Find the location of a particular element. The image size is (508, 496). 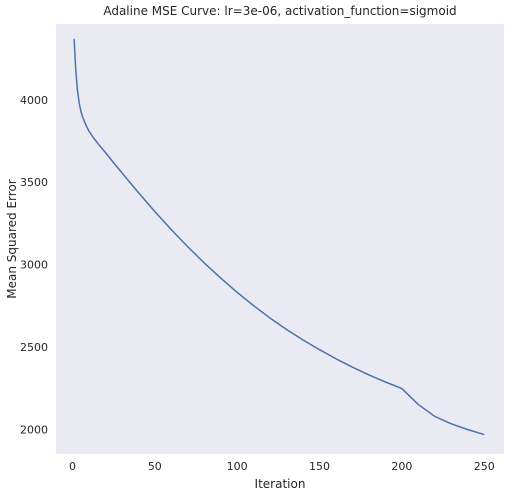

x-tick-label: 50 is located at coordinates (155, 466).